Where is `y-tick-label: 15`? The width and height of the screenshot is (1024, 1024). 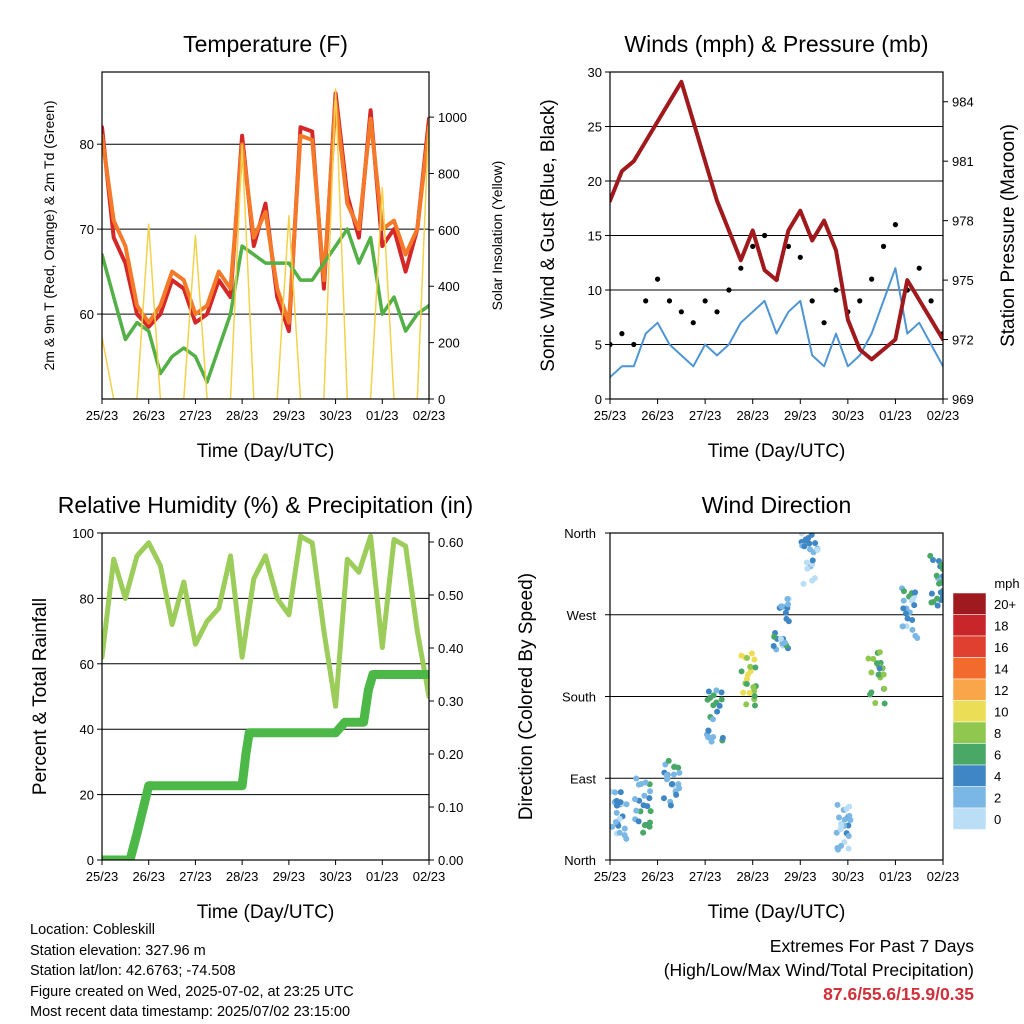
y-tick-label: 15 is located at coordinates (595, 236).